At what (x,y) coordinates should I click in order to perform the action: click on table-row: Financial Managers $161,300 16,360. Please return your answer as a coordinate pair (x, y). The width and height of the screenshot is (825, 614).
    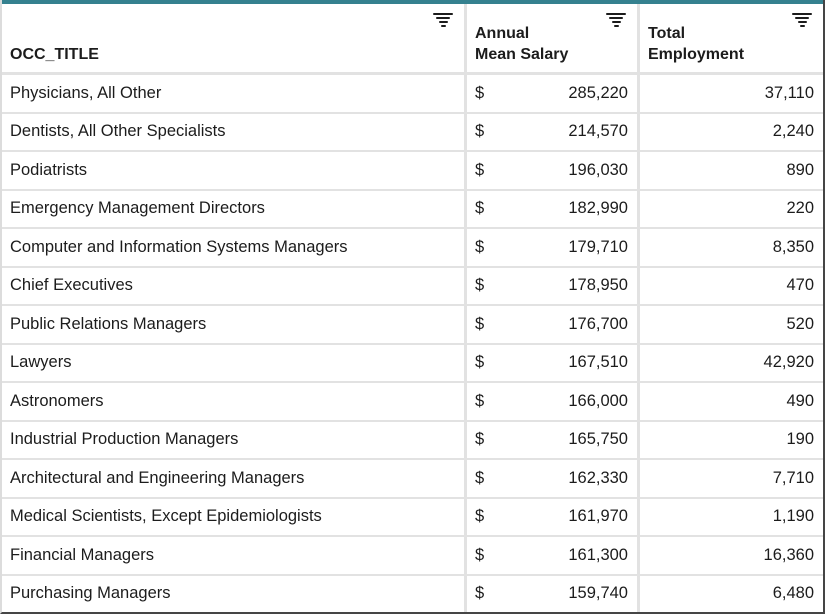
    Looking at the image, I should click on (412, 556).